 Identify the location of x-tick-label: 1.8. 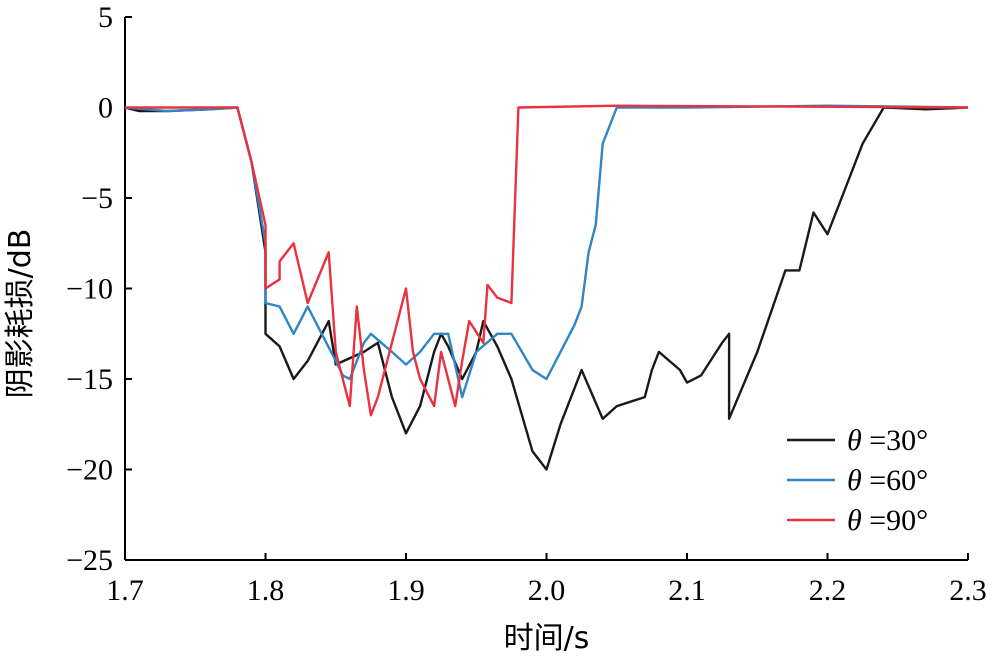
(266, 590).